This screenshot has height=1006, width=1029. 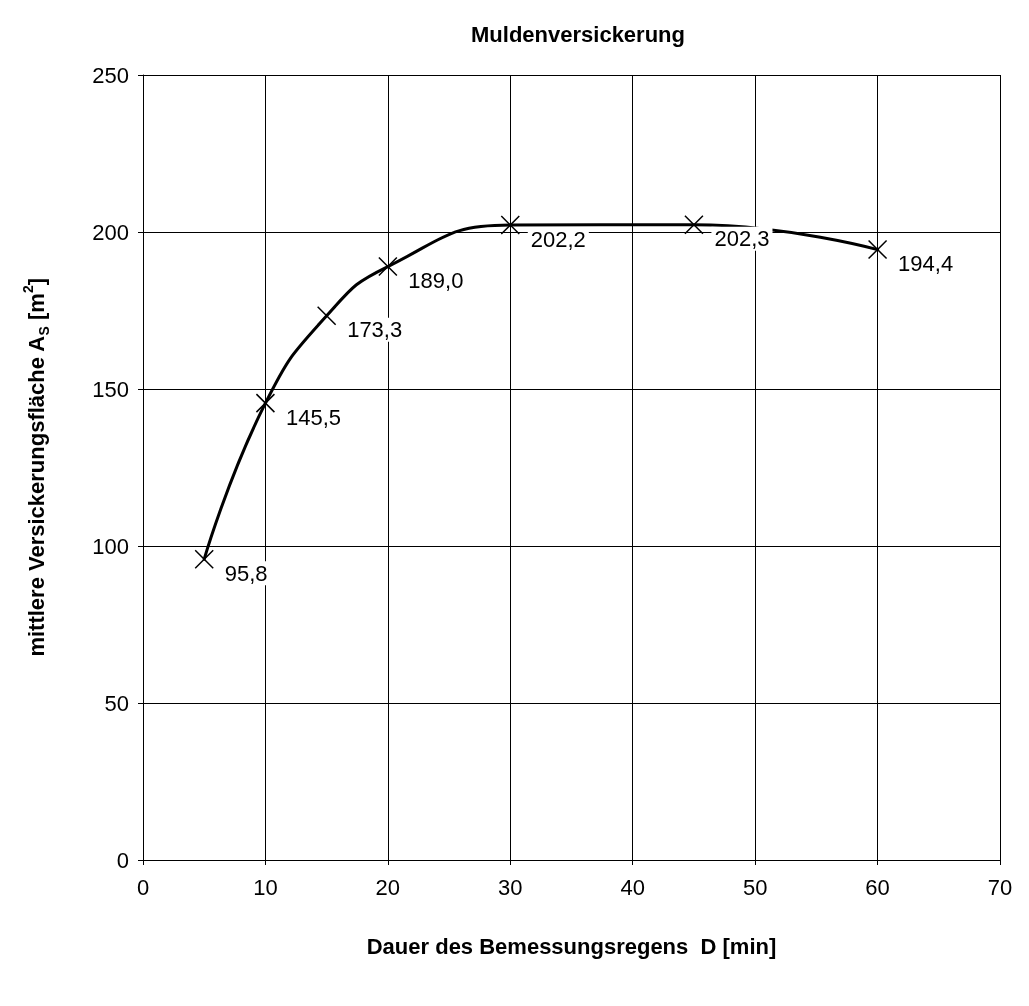 I want to click on x-tick-label: 10, so click(x=265, y=887).